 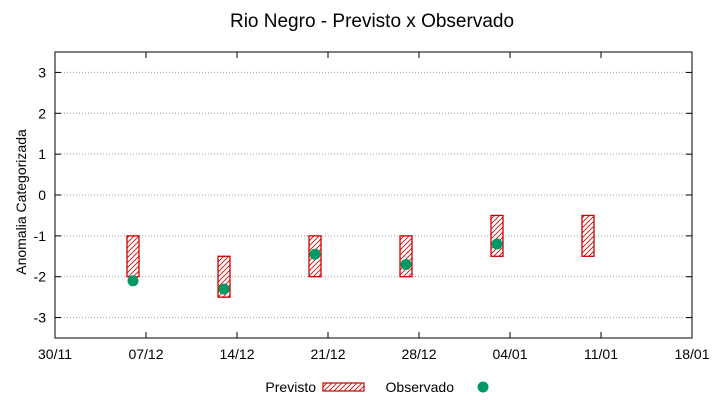 What do you see at coordinates (42, 154) in the screenshot?
I see `y-tick-label: 1` at bounding box center [42, 154].